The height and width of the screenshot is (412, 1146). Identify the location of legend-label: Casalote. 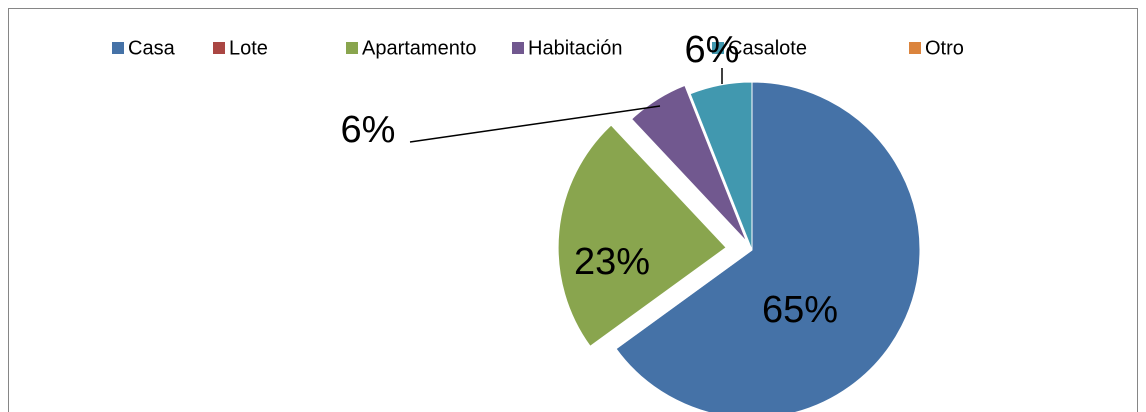
(767, 48).